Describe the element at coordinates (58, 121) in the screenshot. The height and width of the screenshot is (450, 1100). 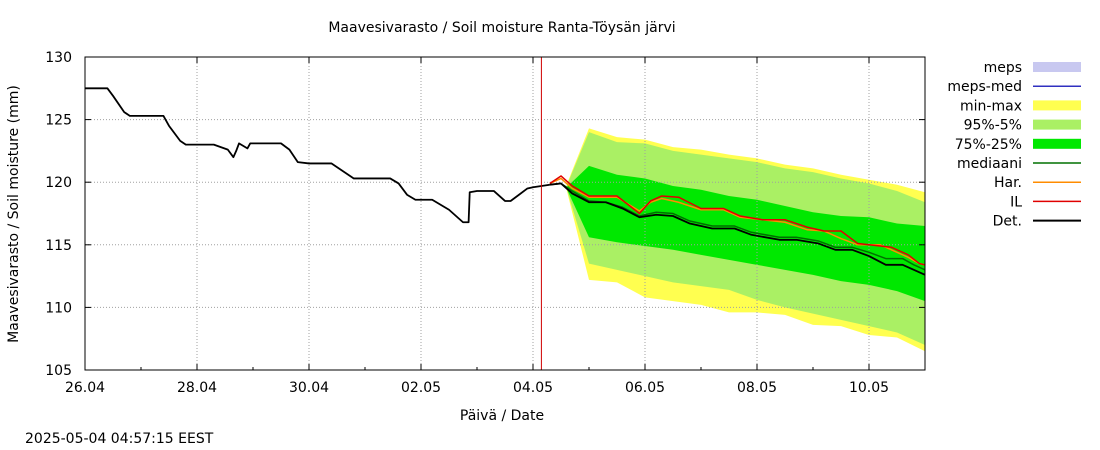
I see `y-tick-label: 125` at that location.